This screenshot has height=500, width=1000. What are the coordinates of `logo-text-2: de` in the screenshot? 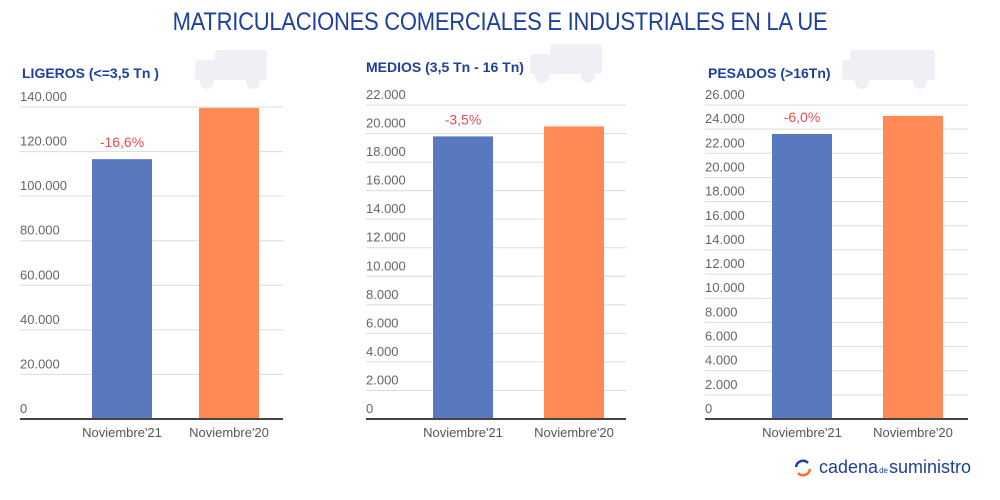 It's located at (883, 470).